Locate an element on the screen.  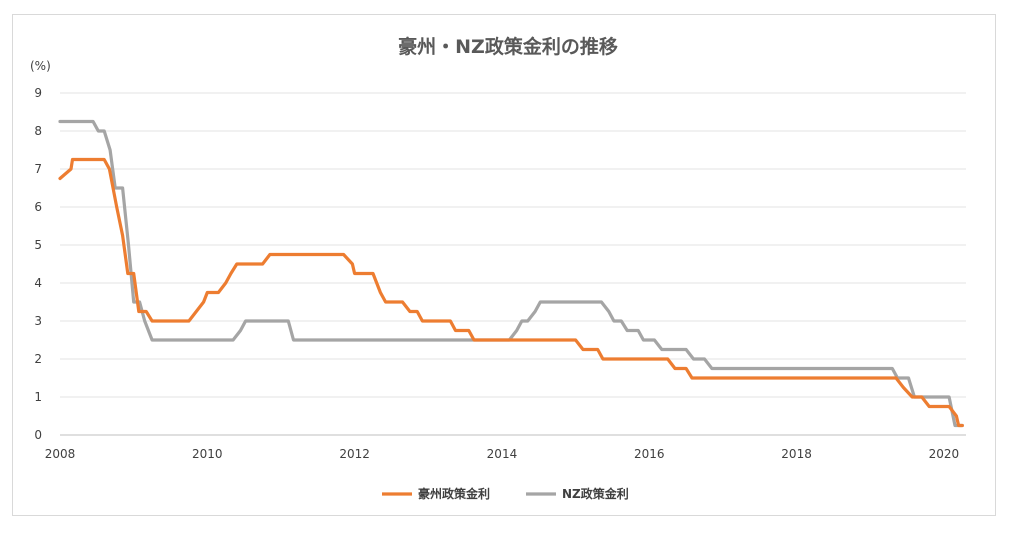
y-tick-label: 4 is located at coordinates (38, 283).